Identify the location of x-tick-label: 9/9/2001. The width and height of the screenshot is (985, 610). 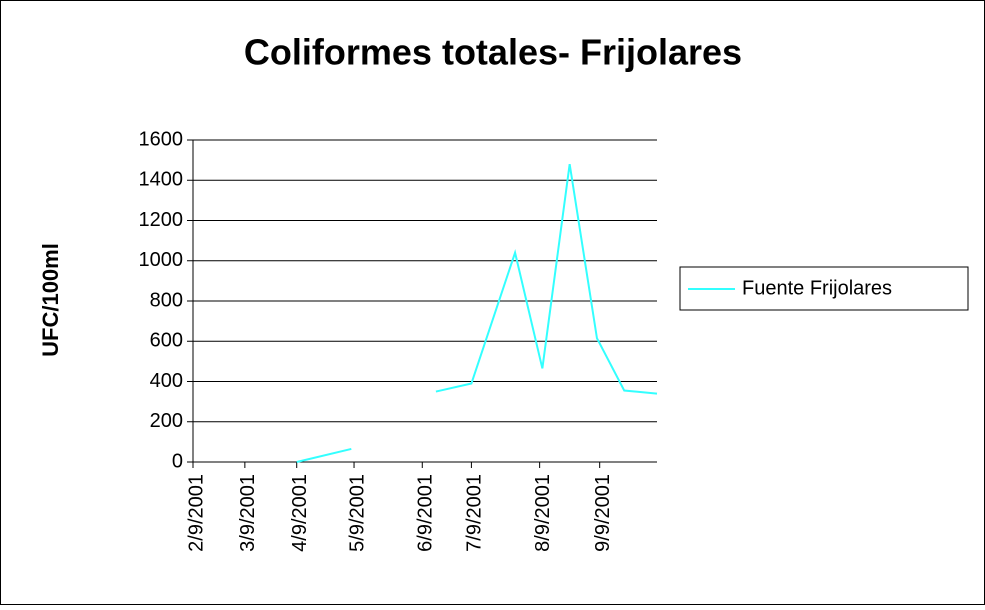
(603, 513).